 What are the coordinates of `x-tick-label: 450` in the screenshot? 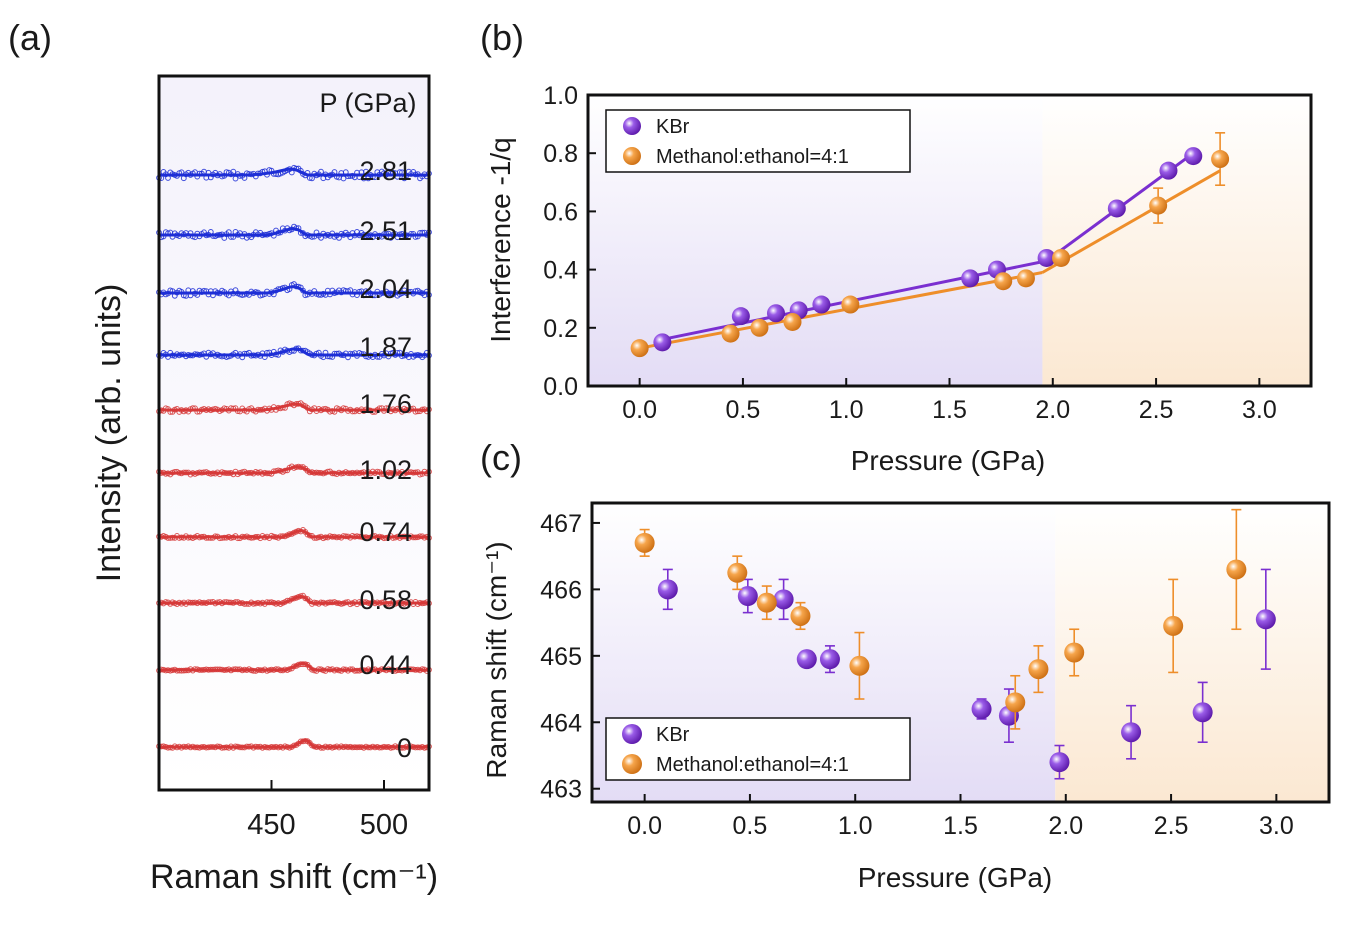 It's located at (271, 825).